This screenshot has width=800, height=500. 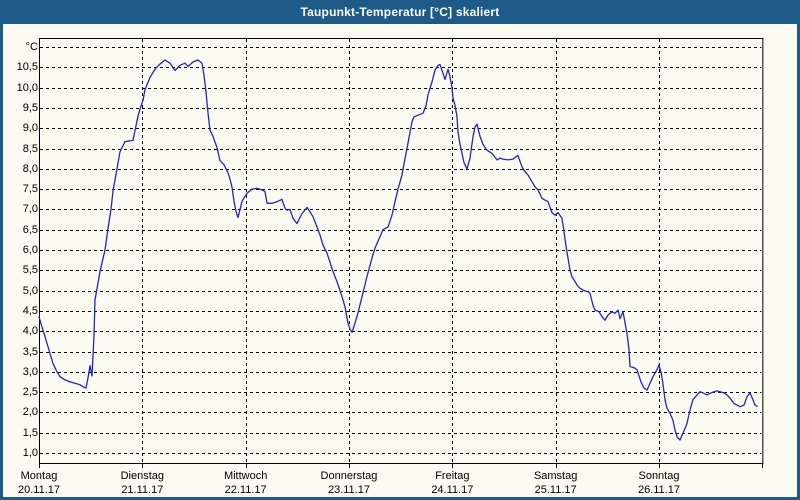 What do you see at coordinates (659, 476) in the screenshot?
I see `x-axis-day-label: Sonntag` at bounding box center [659, 476].